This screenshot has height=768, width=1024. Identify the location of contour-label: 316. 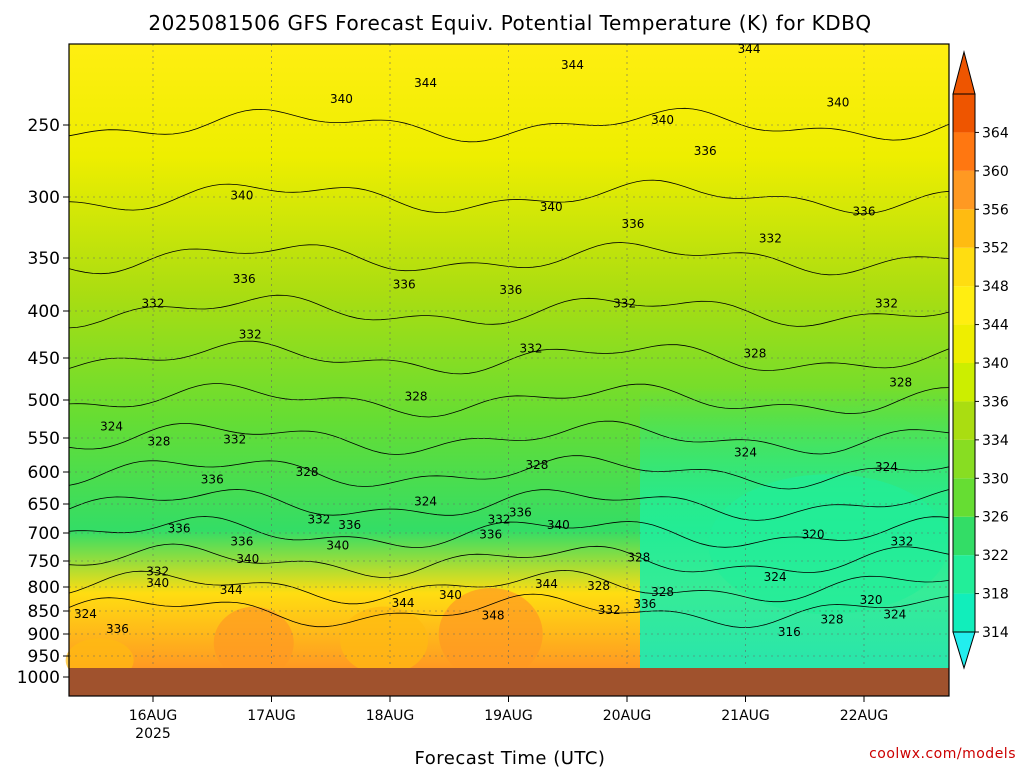
(789, 632).